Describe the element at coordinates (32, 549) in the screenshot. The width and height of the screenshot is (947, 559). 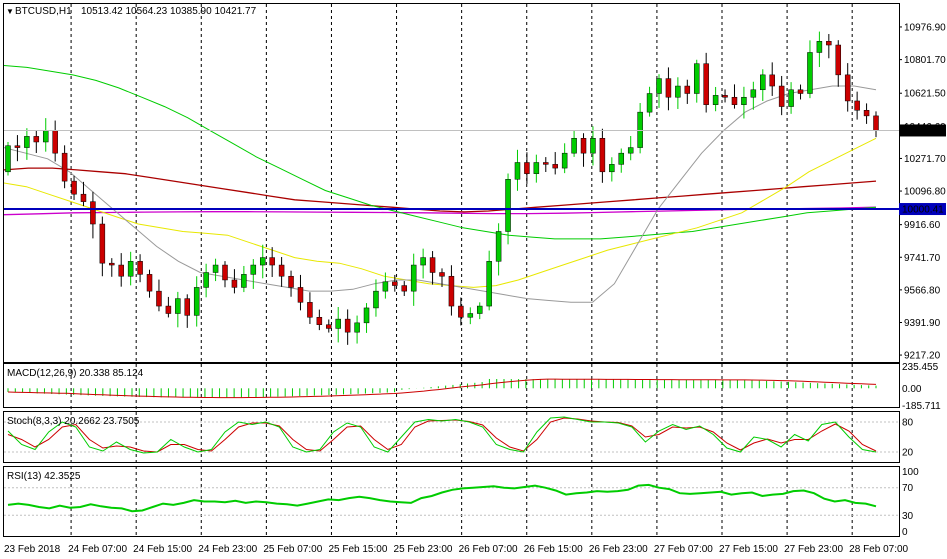
I see `time-tick-label: 23 Feb 2018` at that location.